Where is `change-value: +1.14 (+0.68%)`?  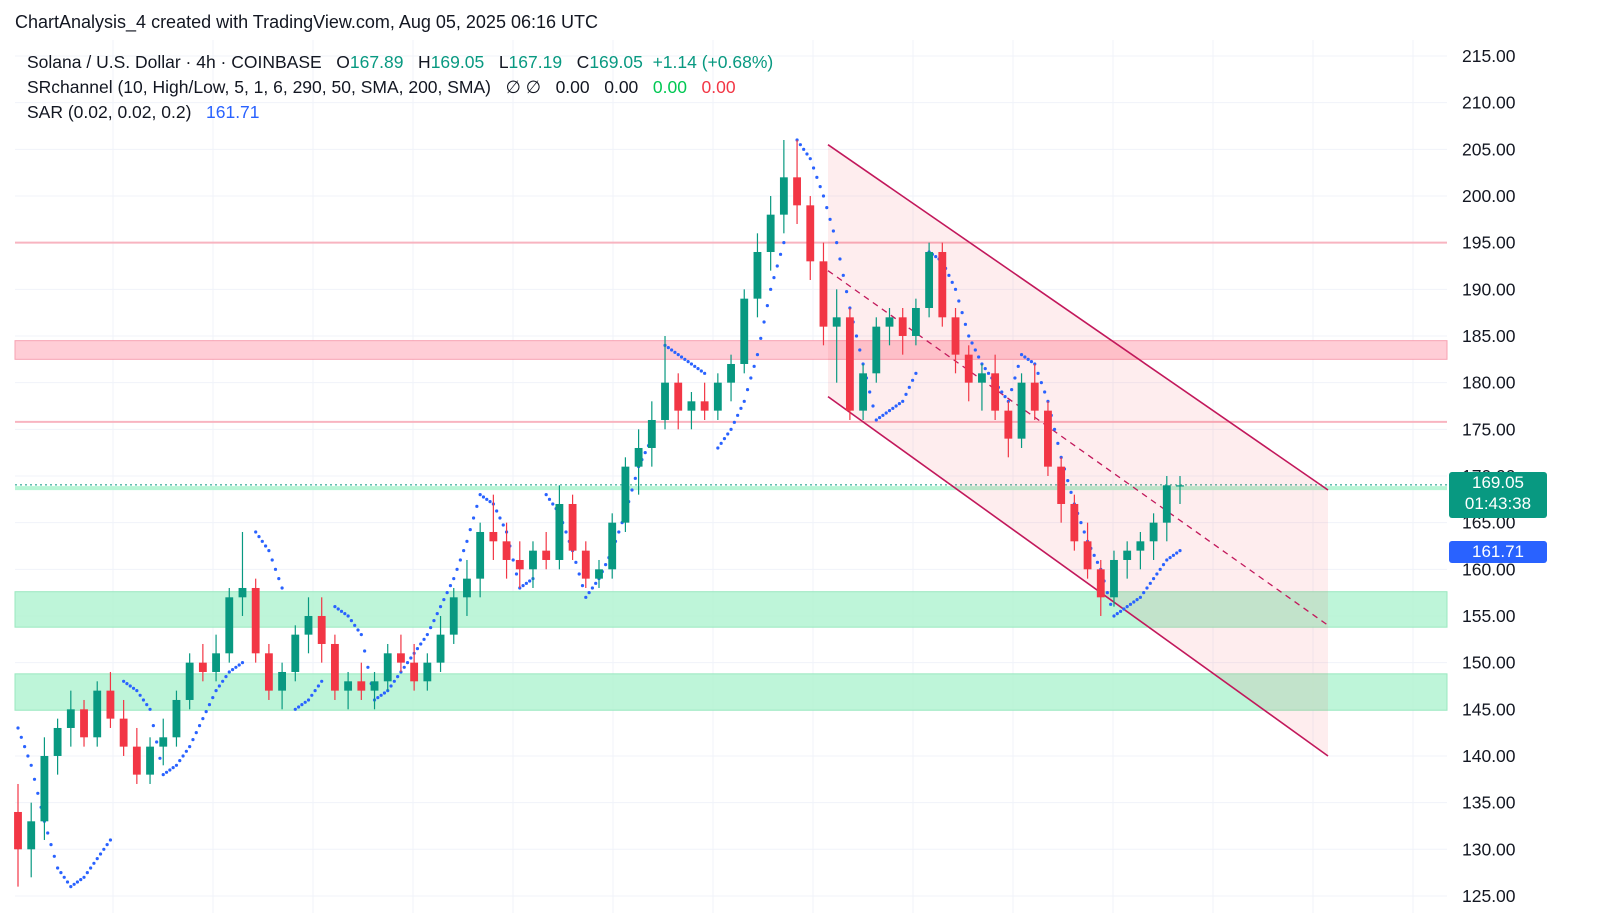
change-value: +1.14 (+0.68%) is located at coordinates (713, 62).